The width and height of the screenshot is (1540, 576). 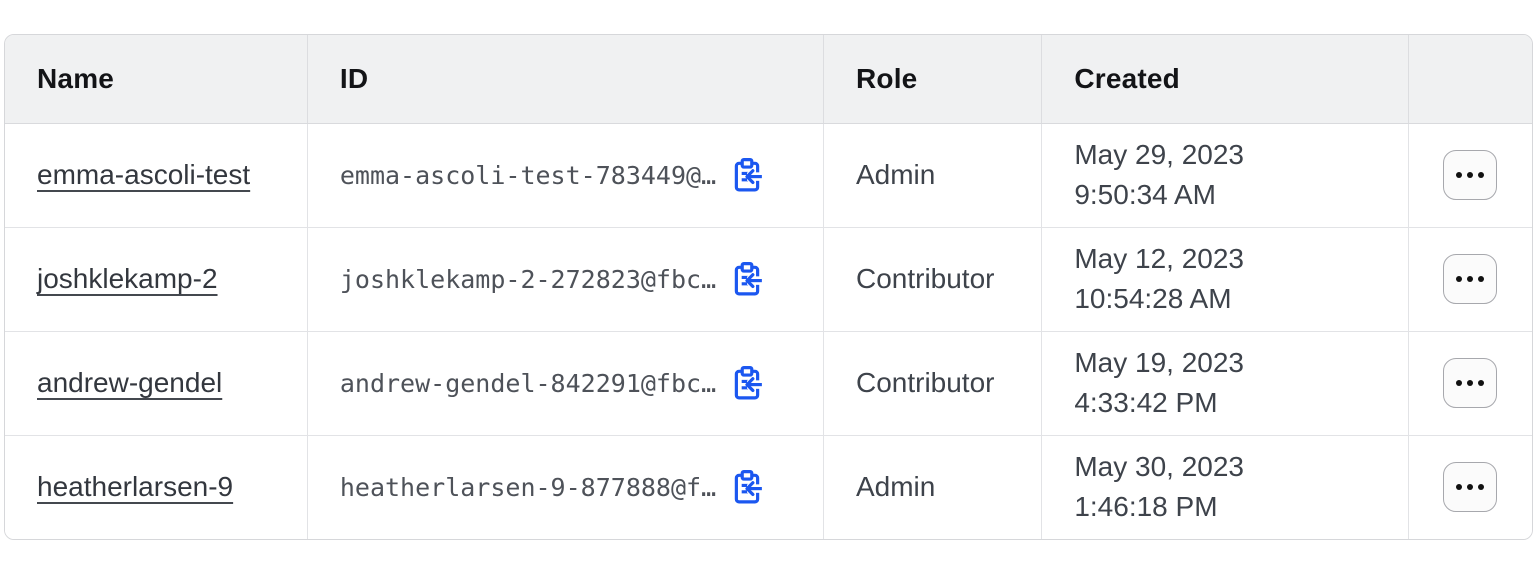 I want to click on name-cell: emma-ascoli-test, so click(x=156, y=175).